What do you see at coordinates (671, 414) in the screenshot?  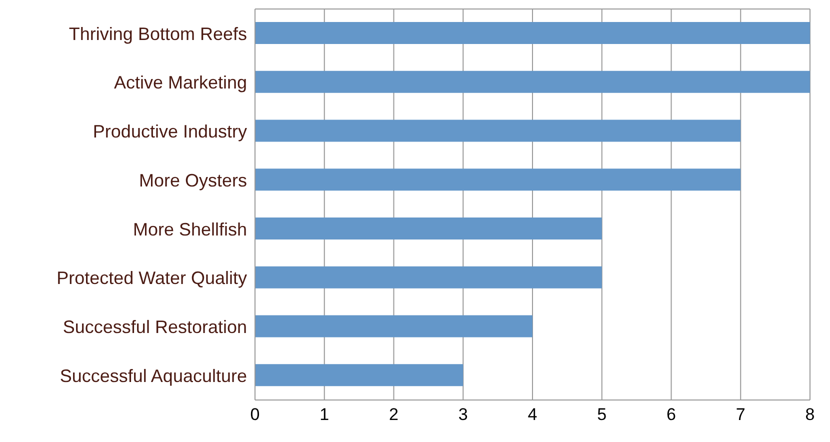 I see `x-tick-label: 6` at bounding box center [671, 414].